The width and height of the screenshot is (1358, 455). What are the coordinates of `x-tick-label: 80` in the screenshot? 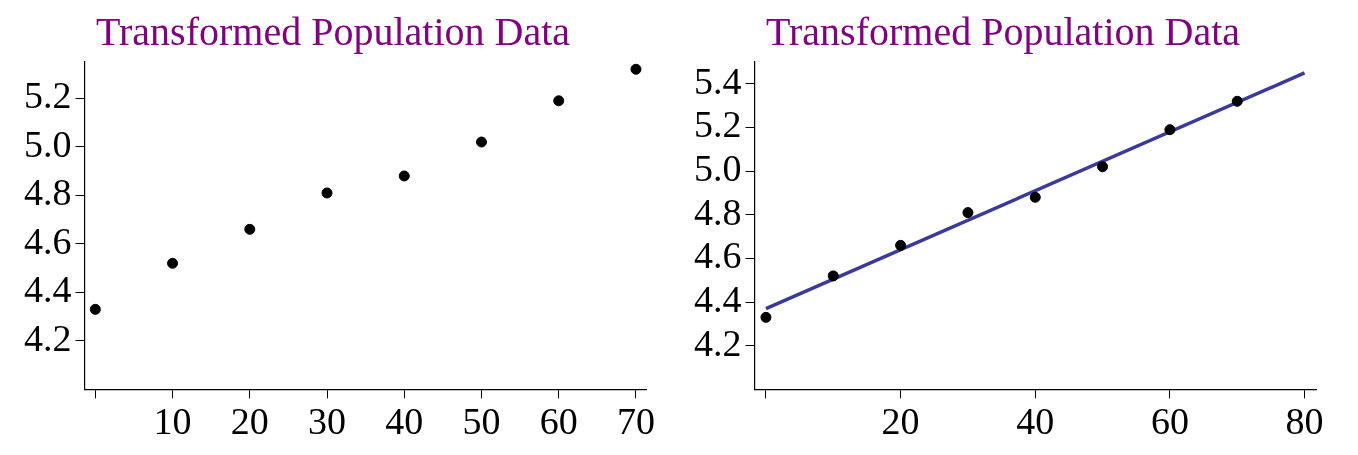 It's located at (1304, 421).